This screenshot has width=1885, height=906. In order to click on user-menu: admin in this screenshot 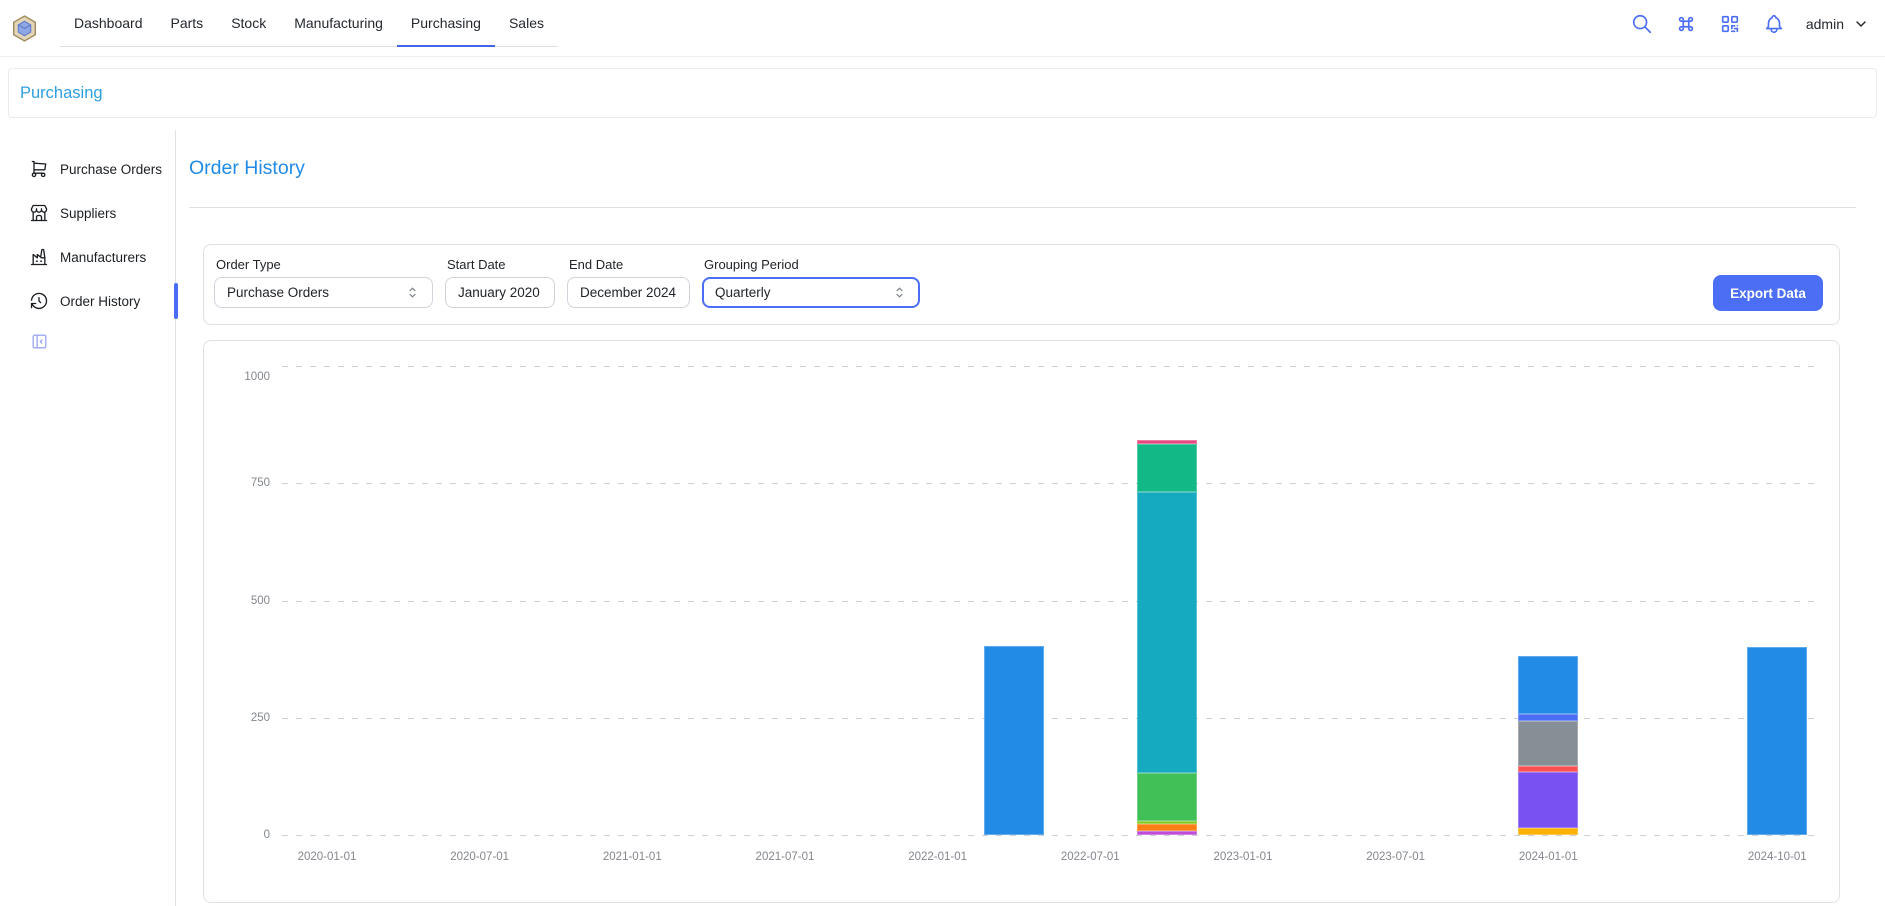, I will do `click(1837, 24)`.